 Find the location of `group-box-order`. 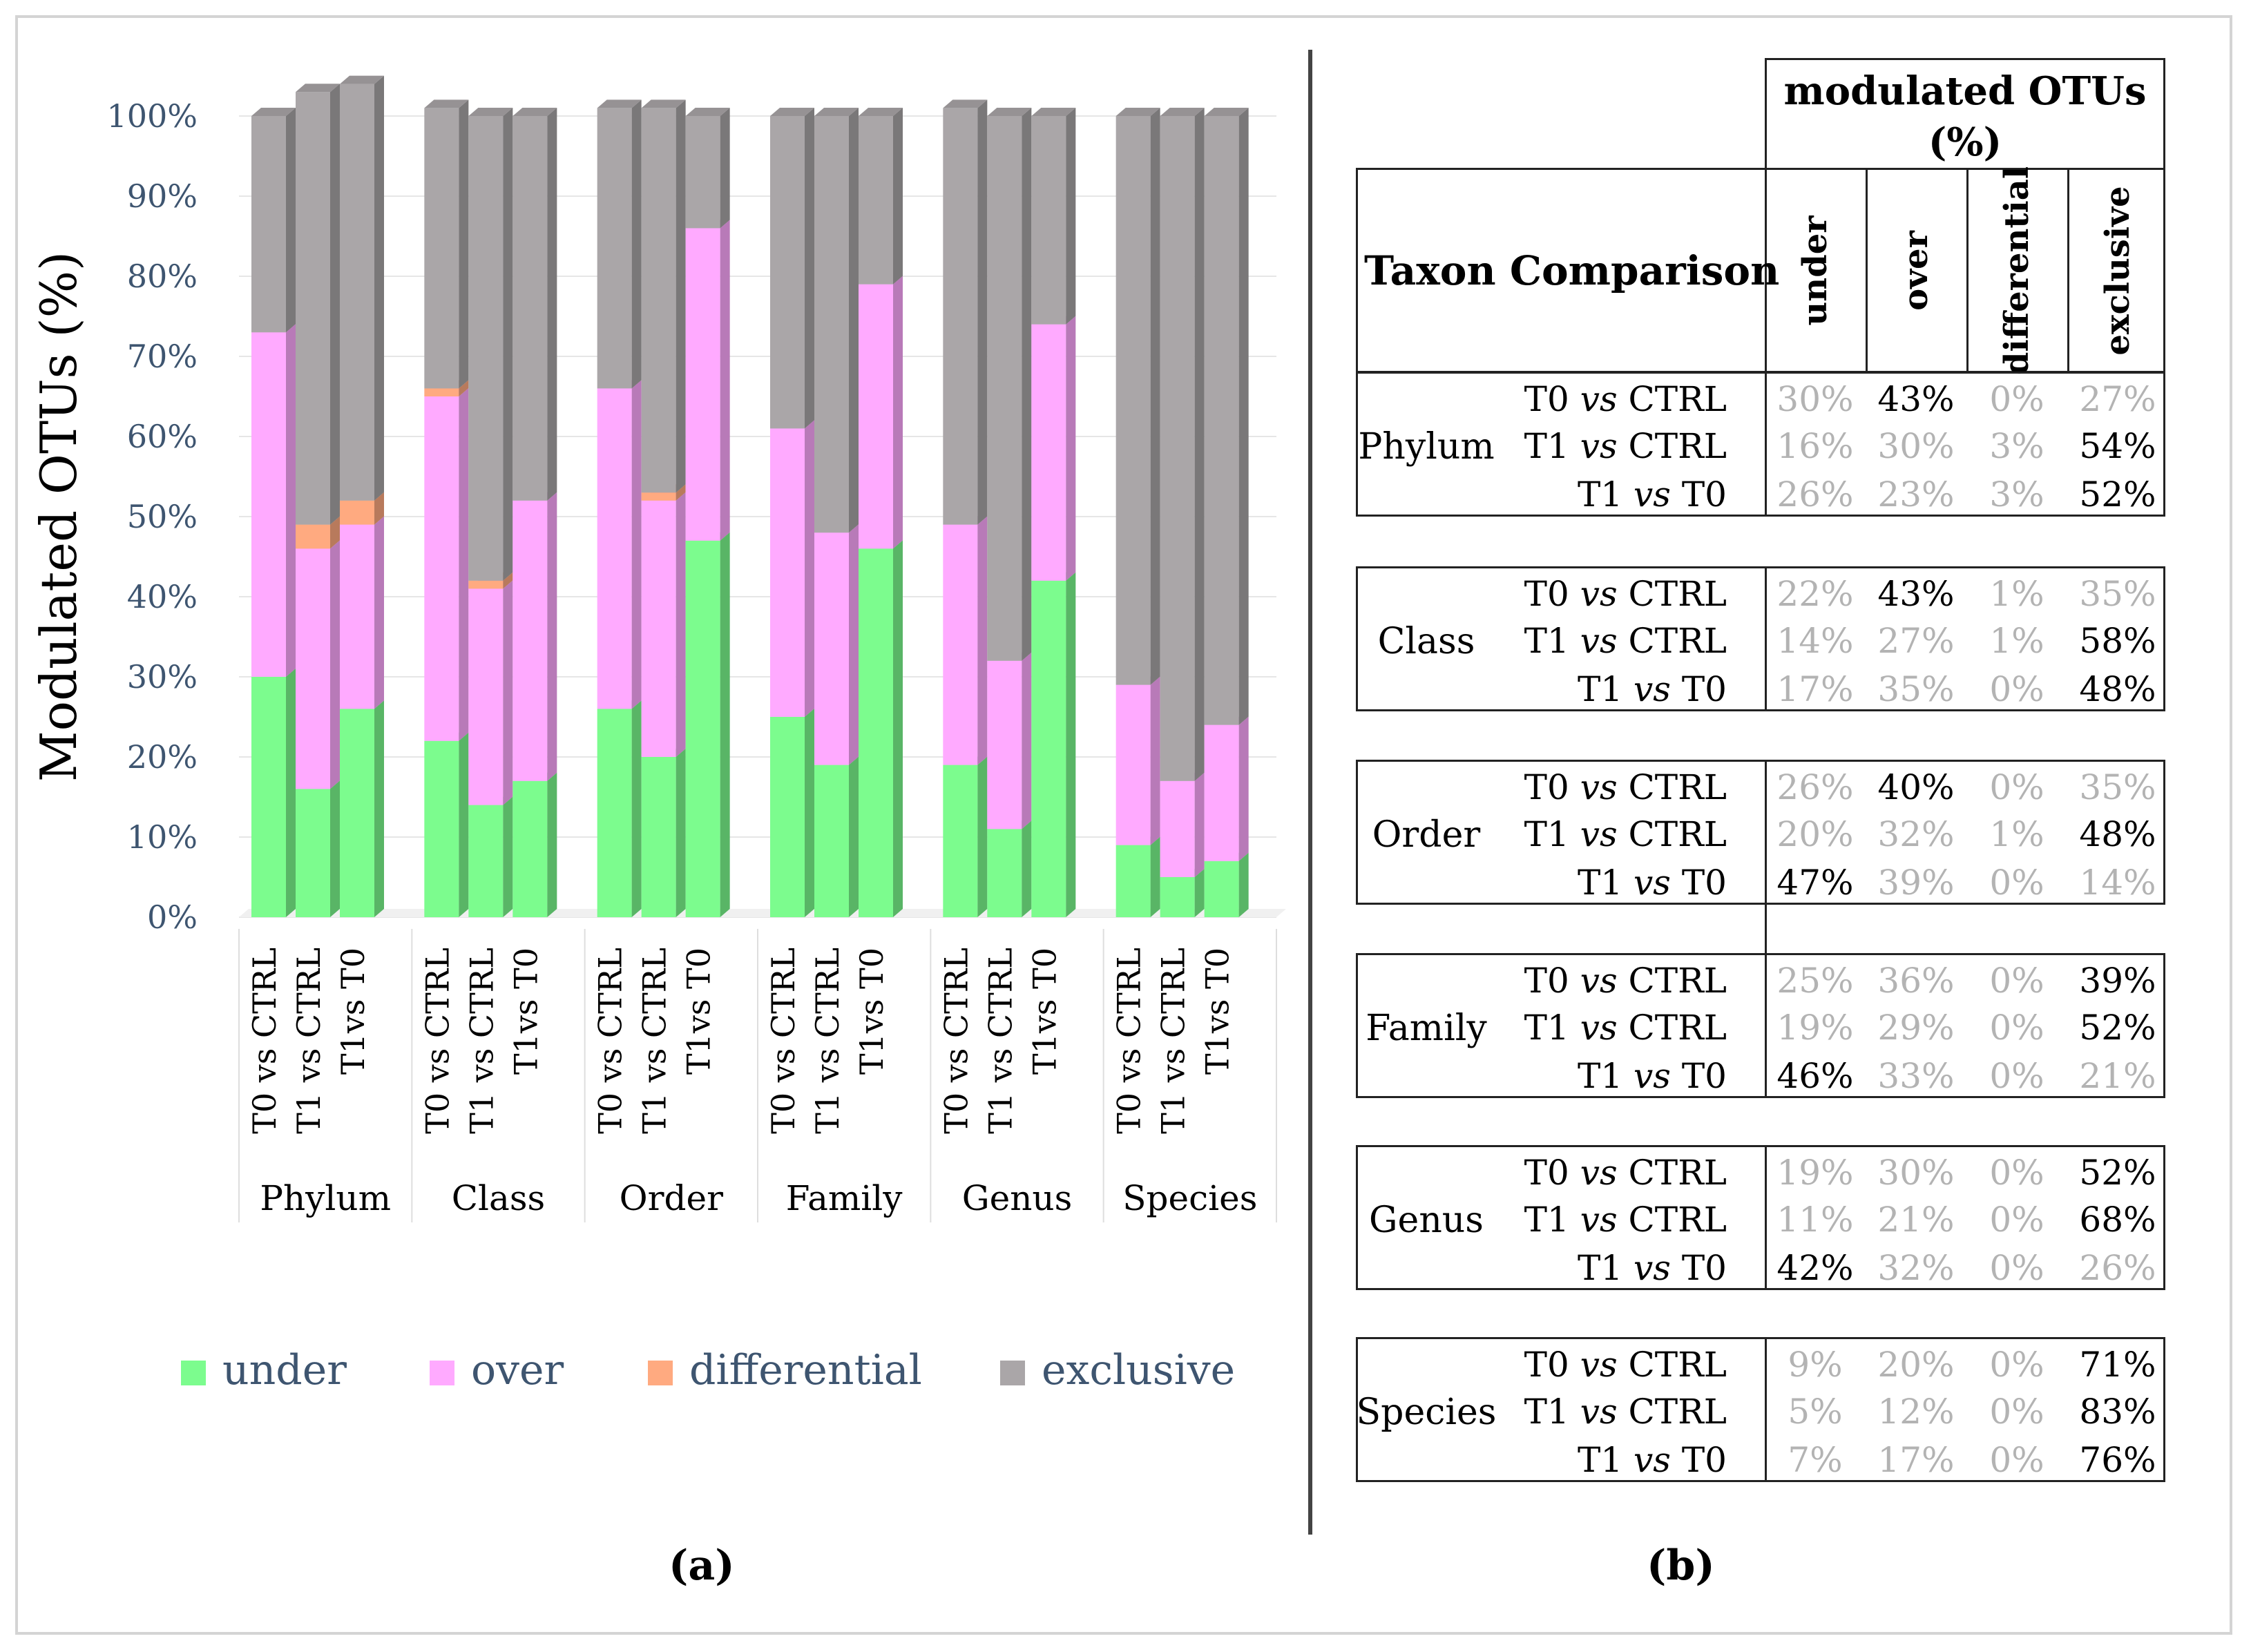

group-box-order is located at coordinates (1760, 832).